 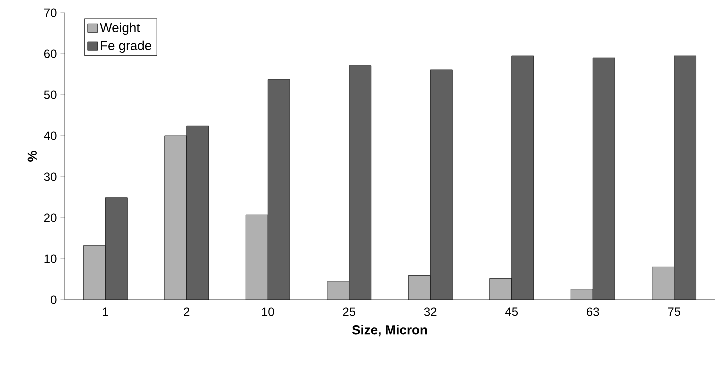 What do you see at coordinates (593, 312) in the screenshot?
I see `x-tick-label: 63` at bounding box center [593, 312].